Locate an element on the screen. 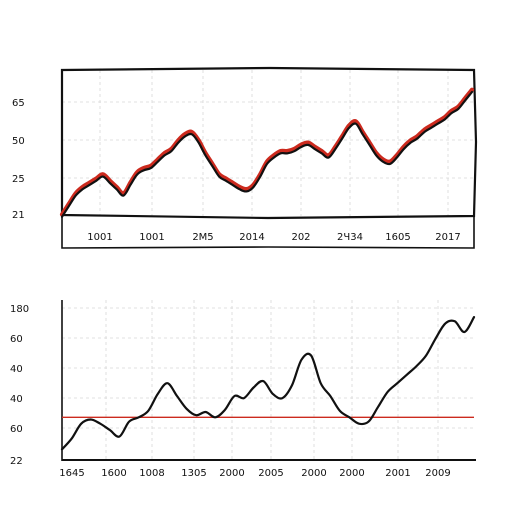  x-tick-label: 2001 is located at coordinates (397, 473).